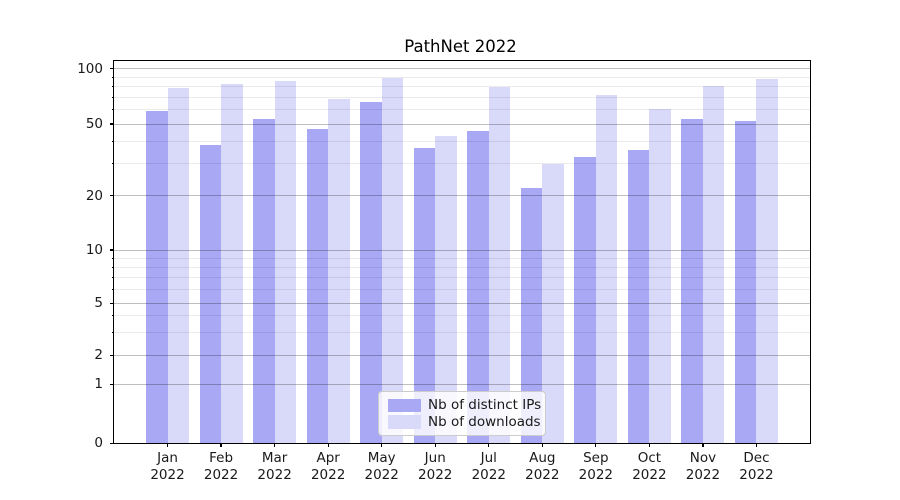 This screenshot has width=900, height=500. I want to click on x-tick-may, so click(382, 445).